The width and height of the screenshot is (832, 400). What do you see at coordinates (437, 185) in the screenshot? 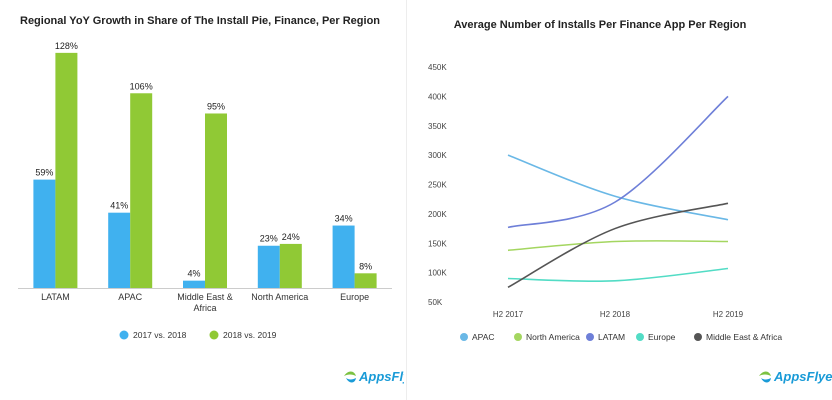
I see `y-tick-label: 250K` at bounding box center [437, 185].